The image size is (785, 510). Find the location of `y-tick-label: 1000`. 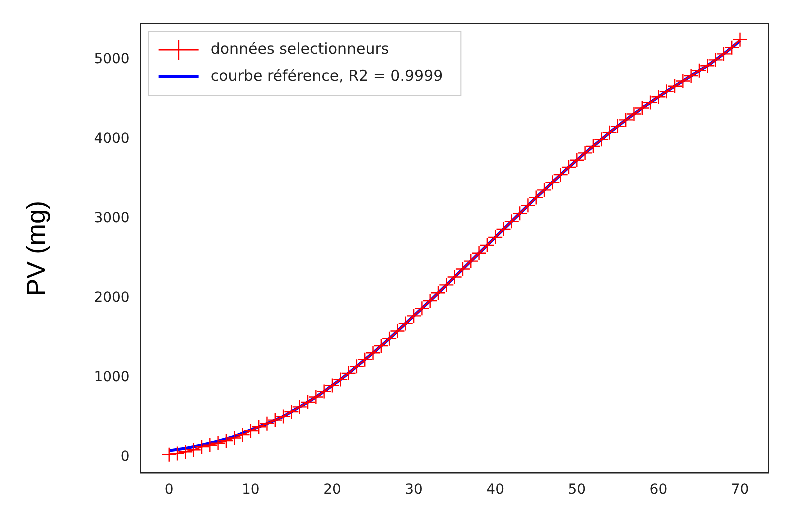

y-tick-label: 1000 is located at coordinates (112, 377).